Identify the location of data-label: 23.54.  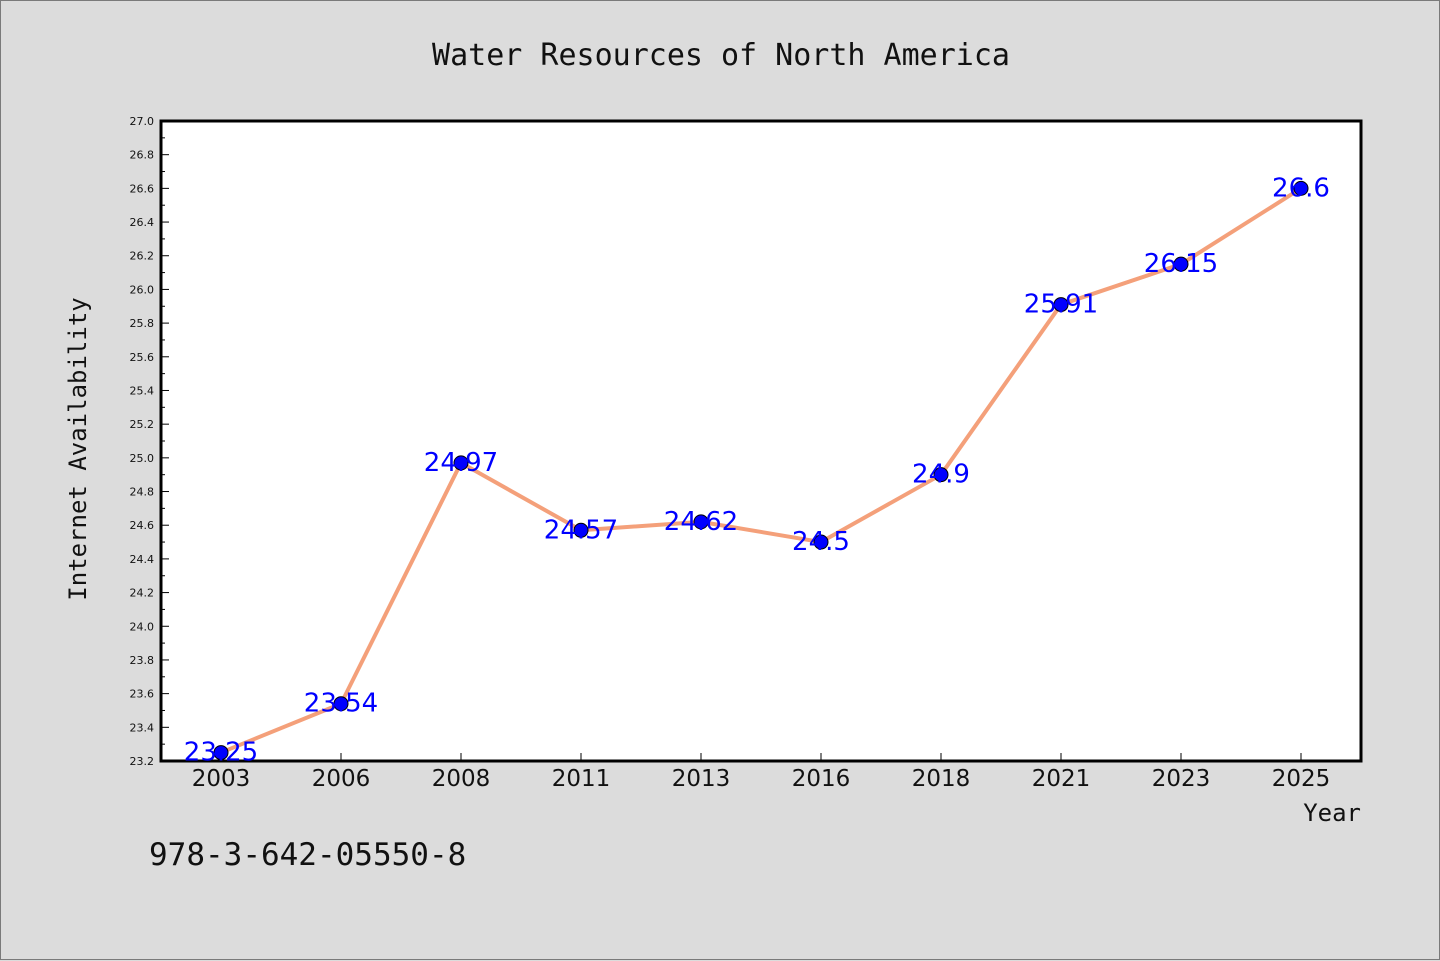
(341, 704).